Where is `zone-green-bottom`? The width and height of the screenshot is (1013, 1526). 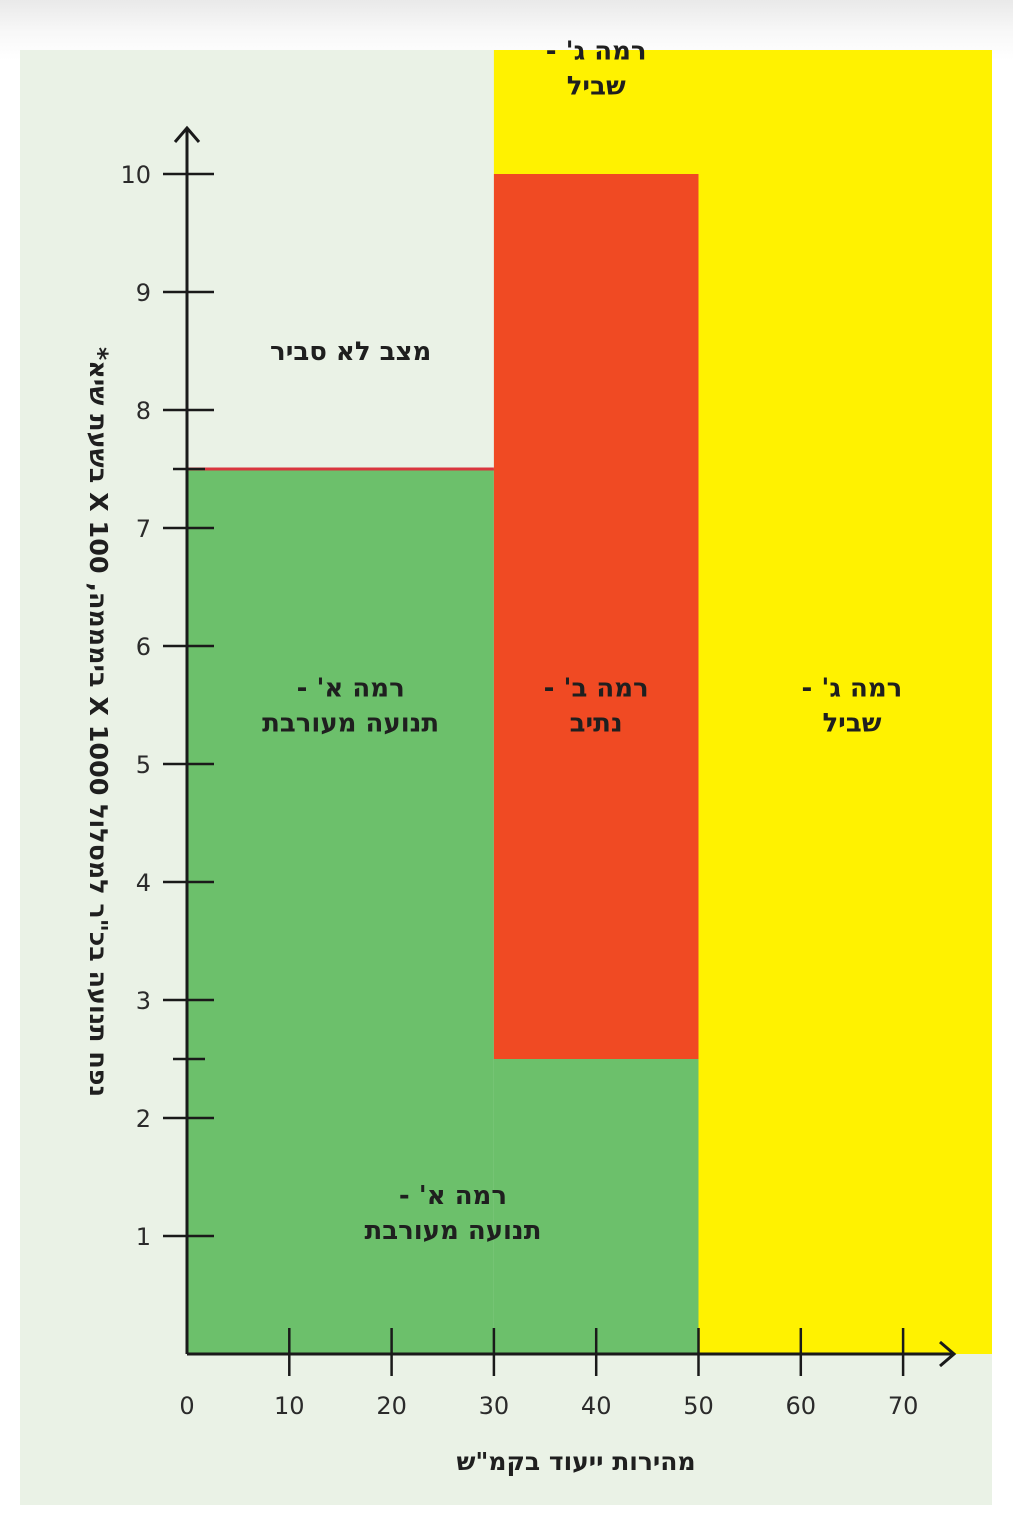
zone-green-bottom is located at coordinates (596, 1206).